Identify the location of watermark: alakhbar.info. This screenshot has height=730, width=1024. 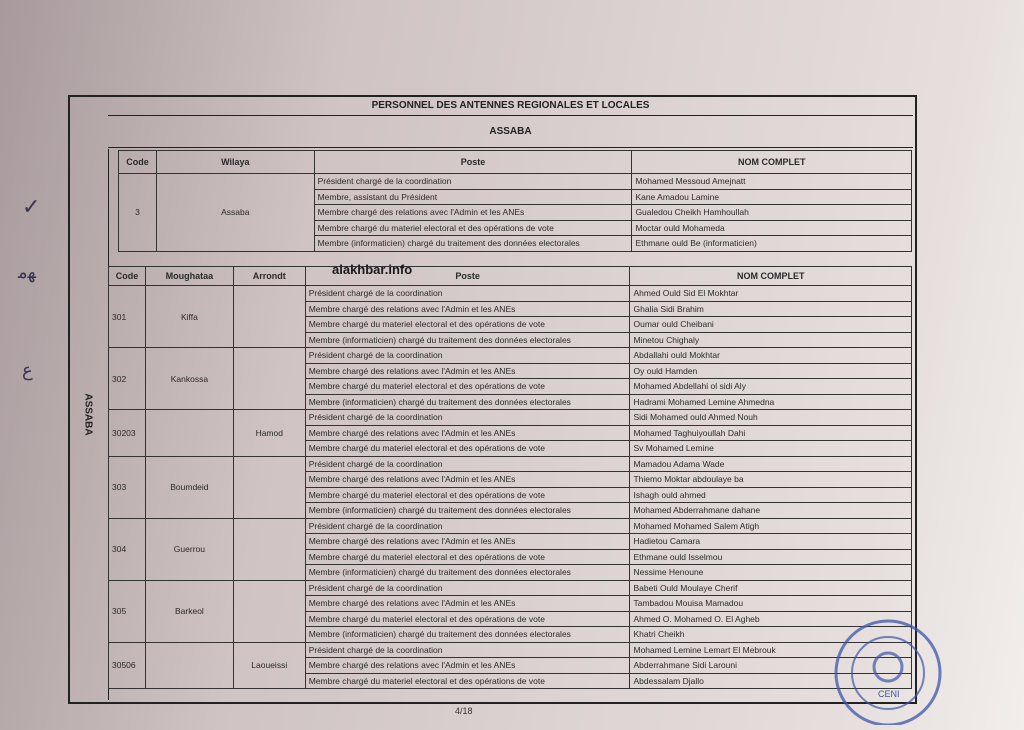
(372, 269).